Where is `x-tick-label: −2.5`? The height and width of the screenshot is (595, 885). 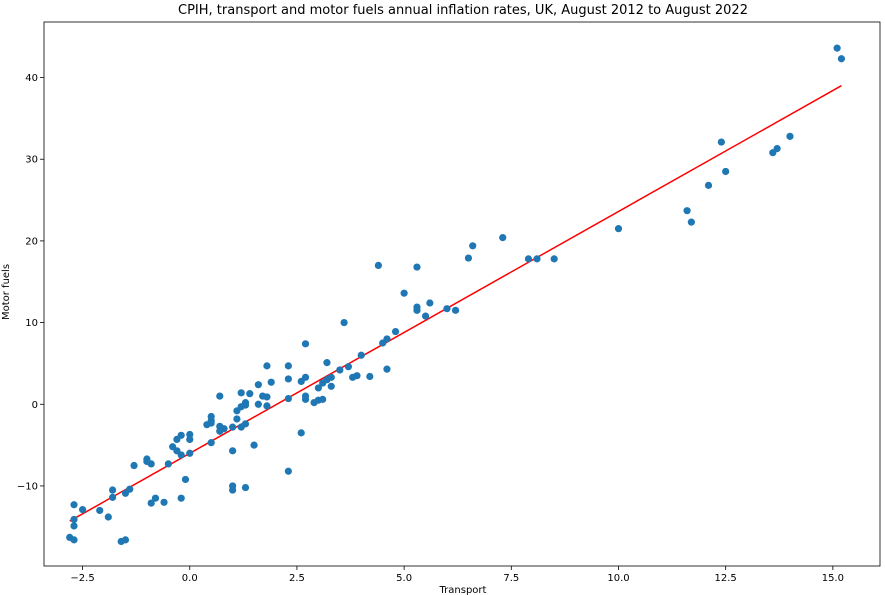 x-tick-label: −2.5 is located at coordinates (82, 578).